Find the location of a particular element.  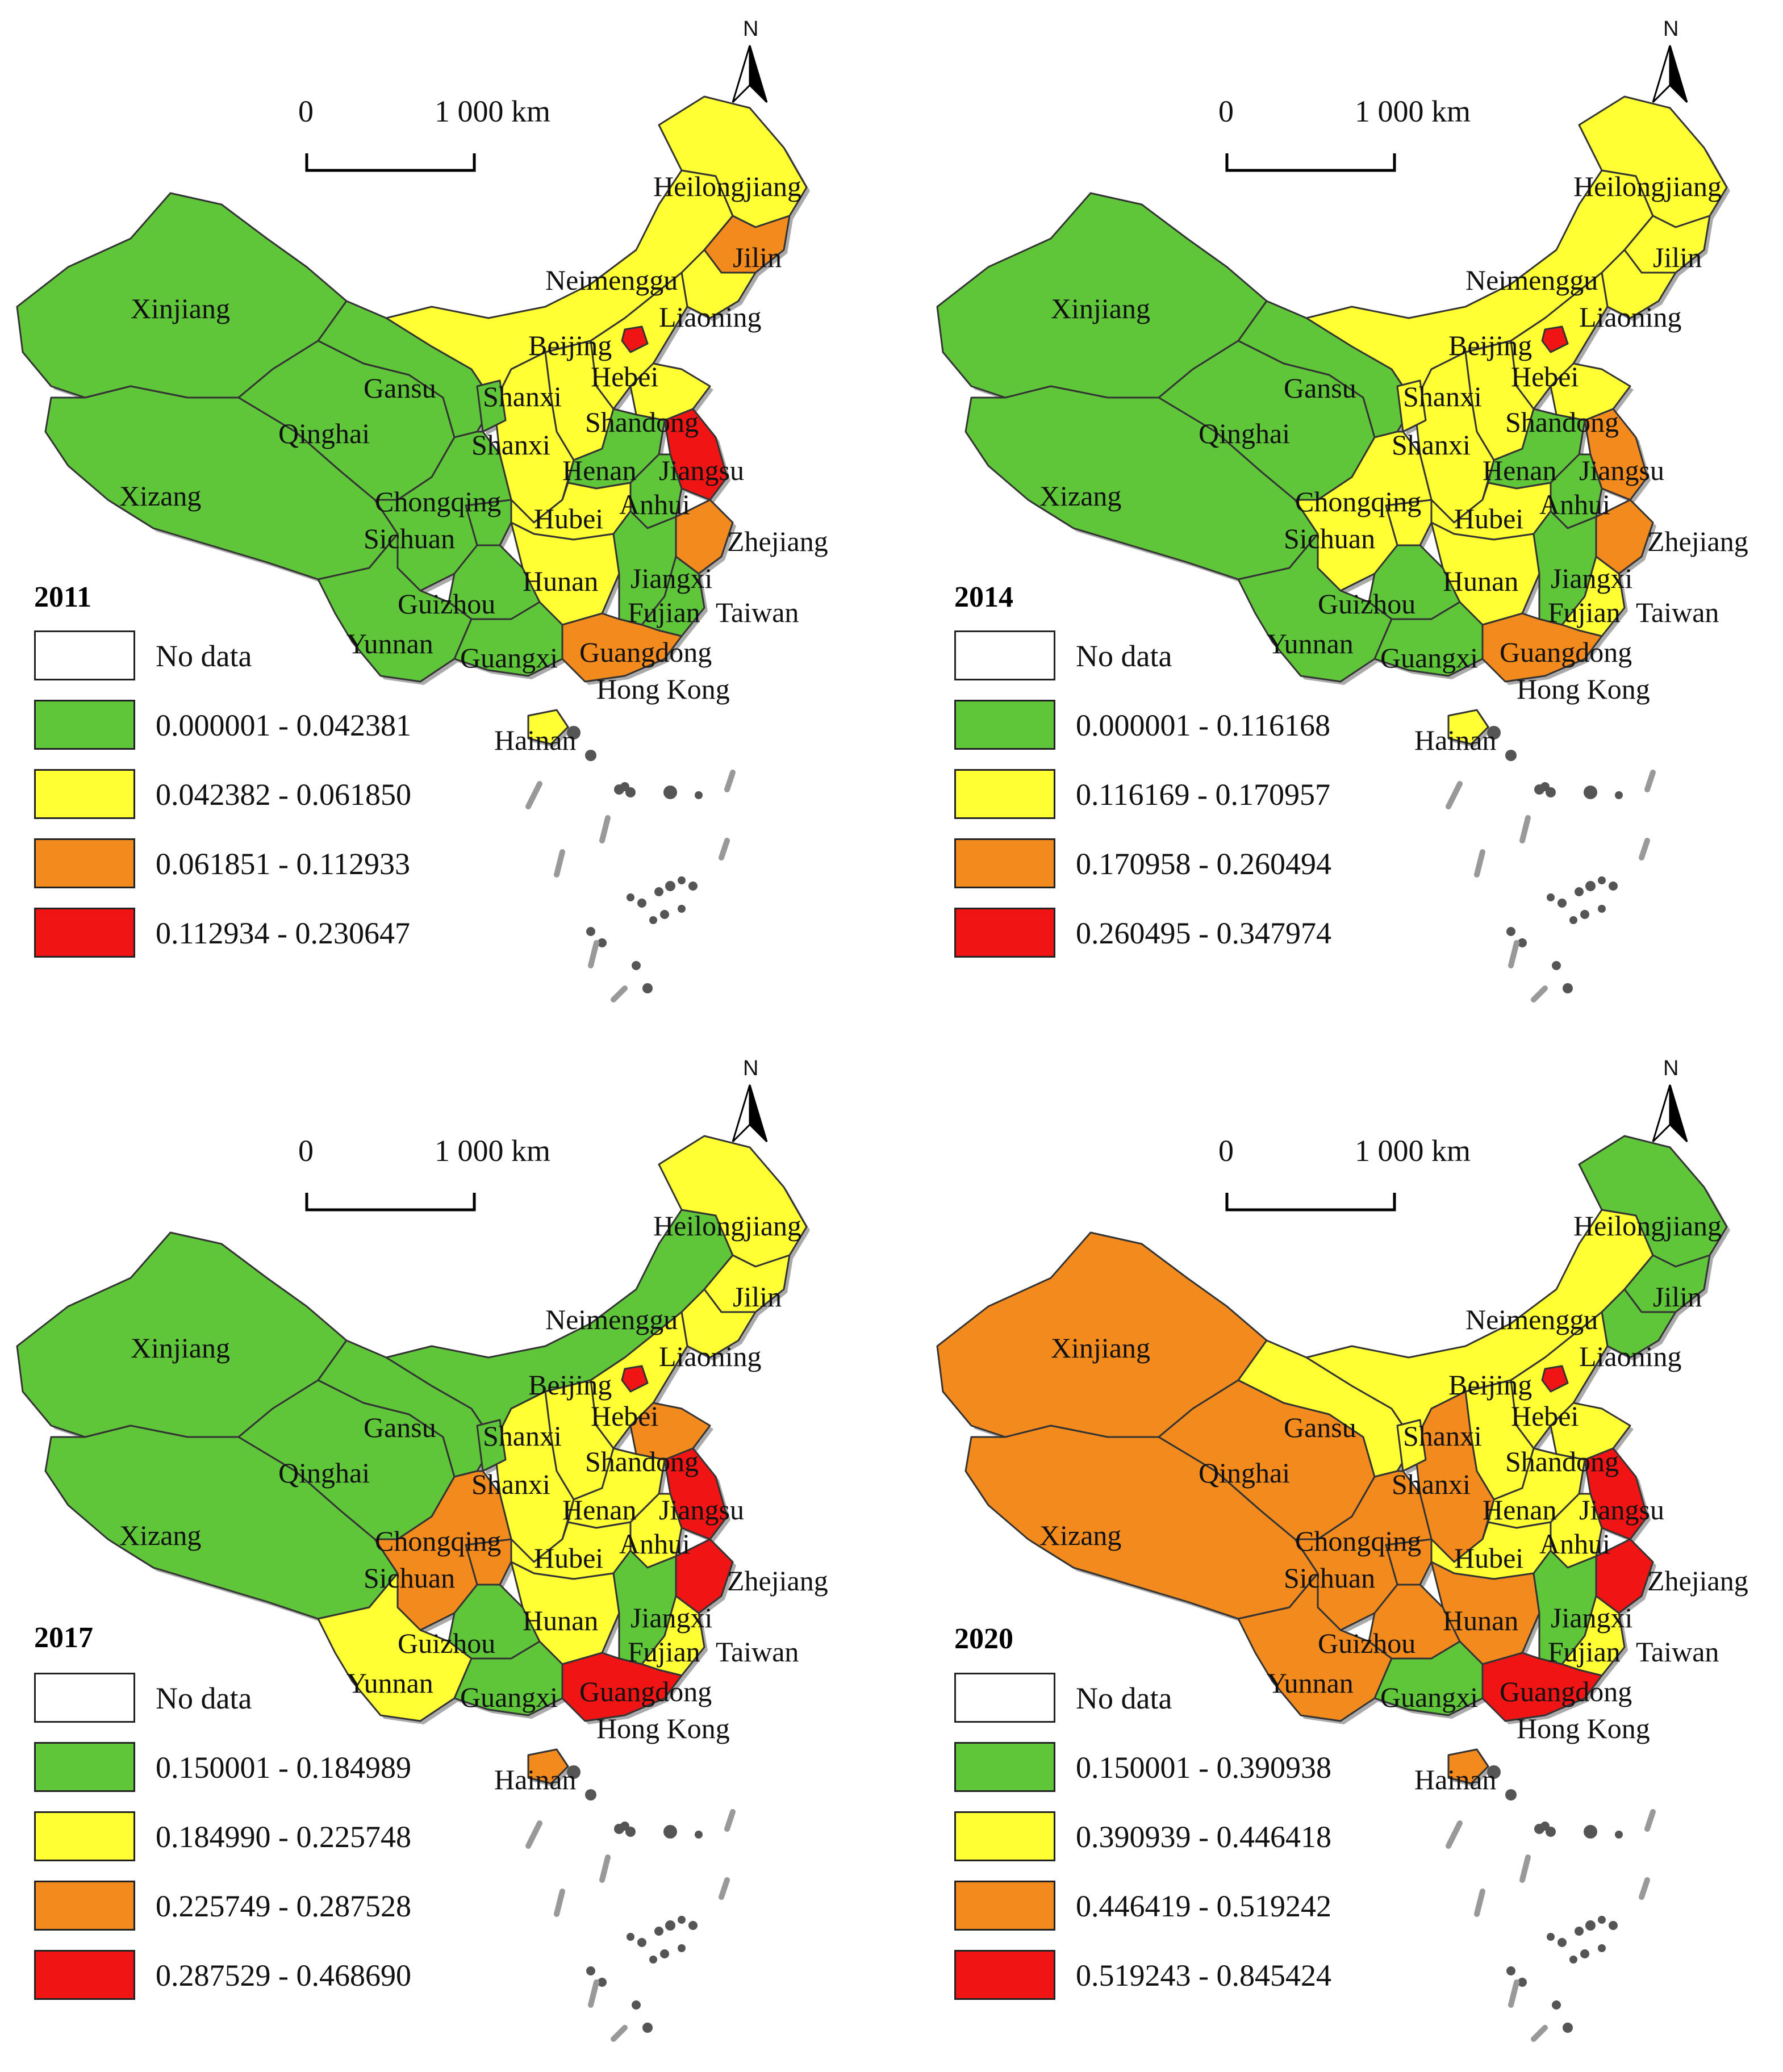

legend-item: 0.116169 - 0.170957 is located at coordinates (1210, 795).